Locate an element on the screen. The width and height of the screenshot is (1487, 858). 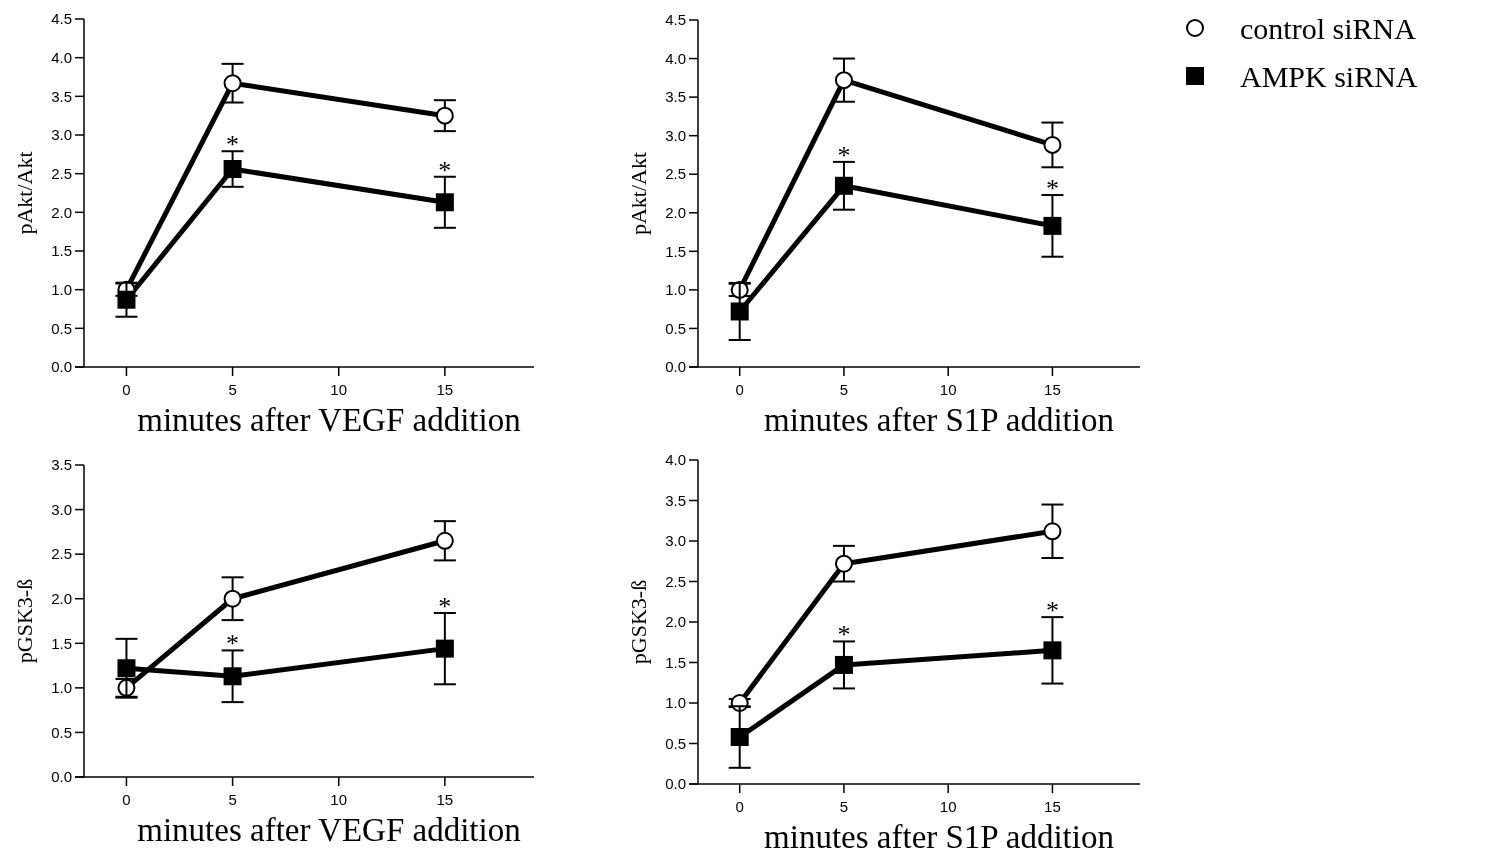
legend-label: AMPK siRNA is located at coordinates (1329, 76).